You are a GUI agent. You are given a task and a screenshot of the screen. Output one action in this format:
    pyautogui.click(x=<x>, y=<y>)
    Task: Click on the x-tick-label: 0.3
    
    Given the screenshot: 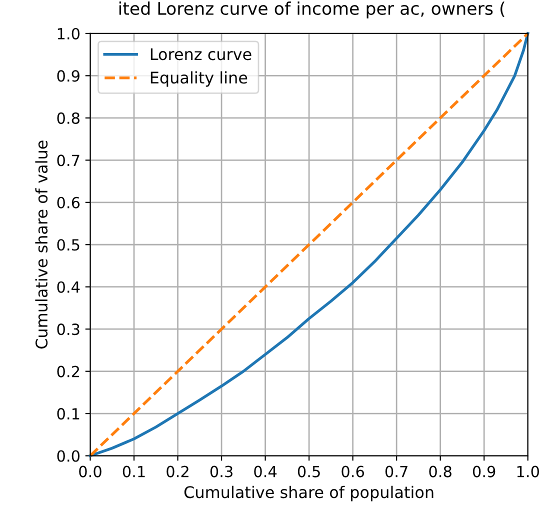 What is the action you would take?
    pyautogui.click(x=221, y=472)
    